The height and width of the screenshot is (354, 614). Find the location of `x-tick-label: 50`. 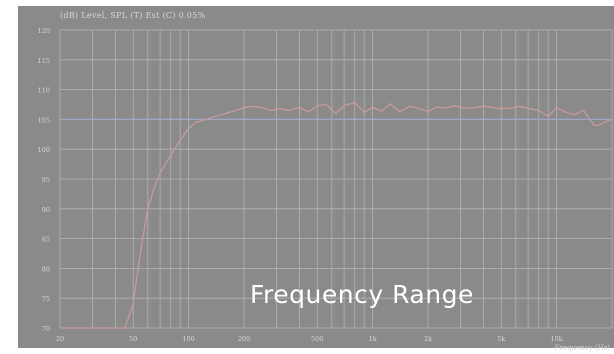

x-tick-label: 50 is located at coordinates (133, 339).